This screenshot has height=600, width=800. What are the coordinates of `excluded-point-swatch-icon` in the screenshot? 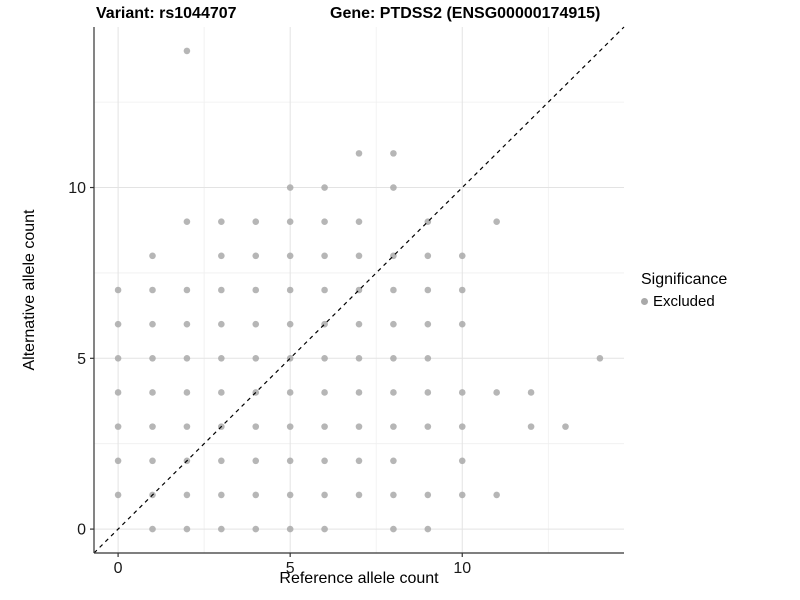 It's located at (644, 301).